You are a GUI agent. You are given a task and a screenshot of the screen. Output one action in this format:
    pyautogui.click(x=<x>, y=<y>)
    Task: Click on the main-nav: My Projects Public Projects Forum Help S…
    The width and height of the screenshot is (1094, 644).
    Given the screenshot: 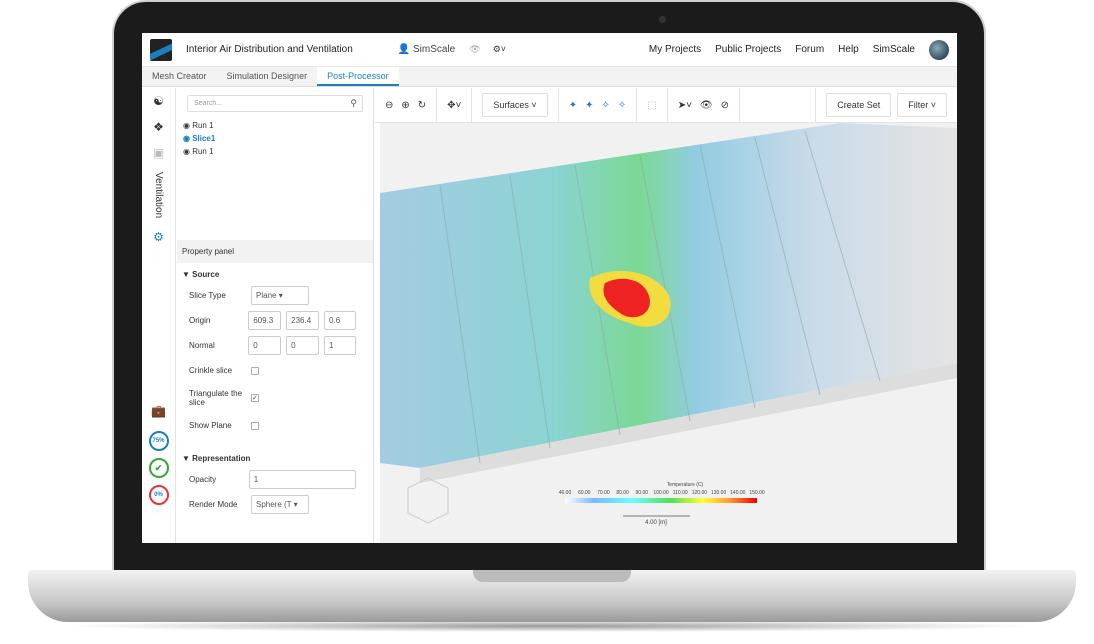 What is the action you would take?
    pyautogui.click(x=802, y=49)
    